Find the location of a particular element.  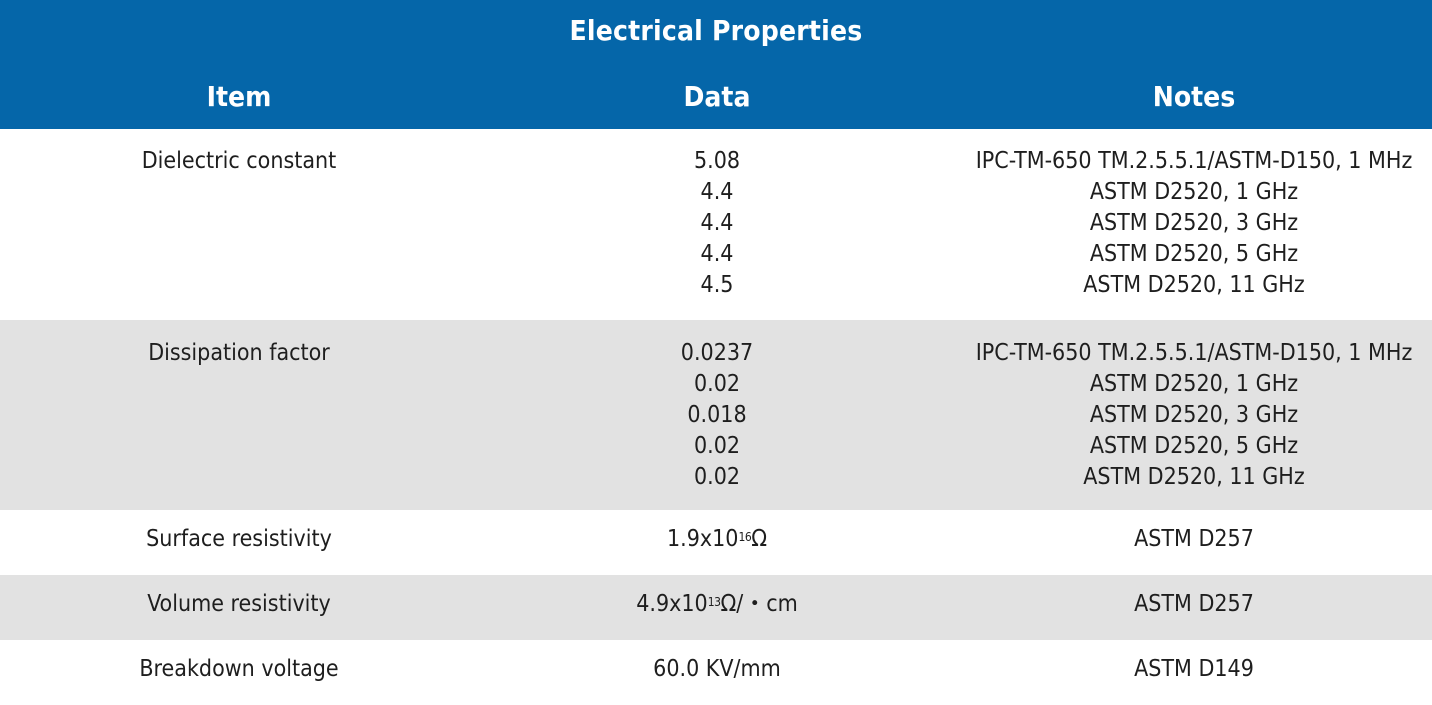

item-label: Breakdown voltage is located at coordinates (239, 669).